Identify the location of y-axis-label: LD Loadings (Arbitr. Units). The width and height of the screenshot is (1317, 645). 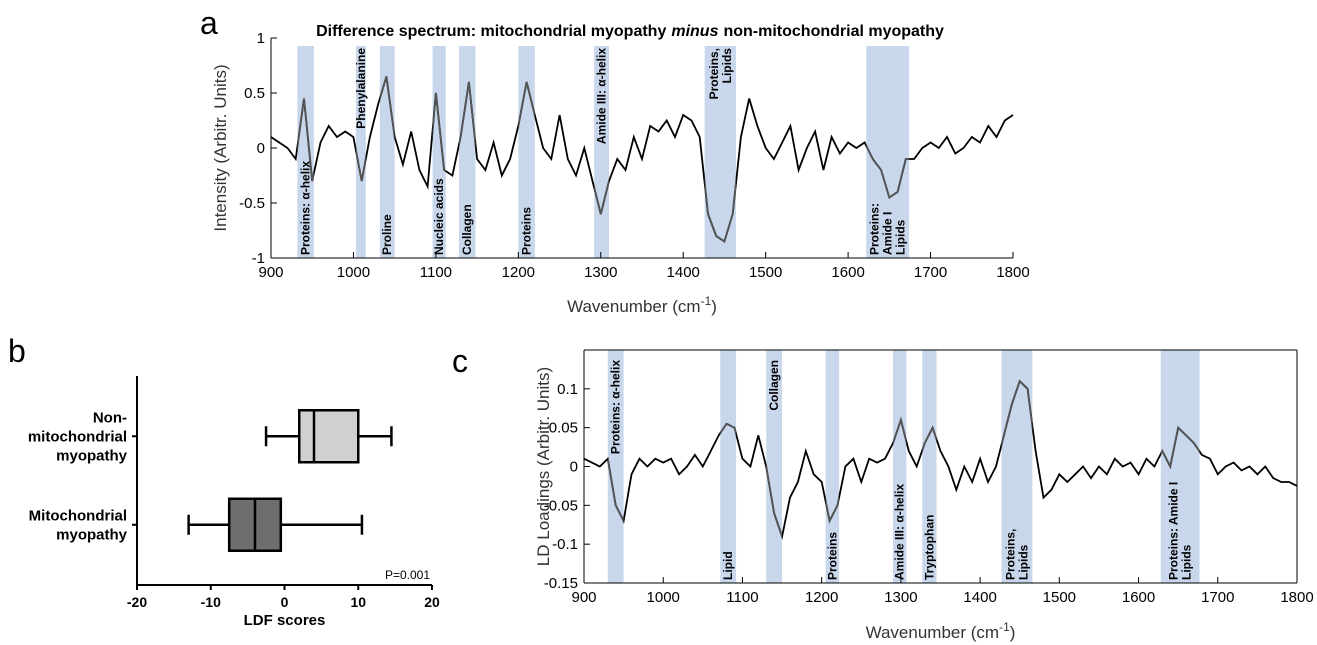
(543, 466).